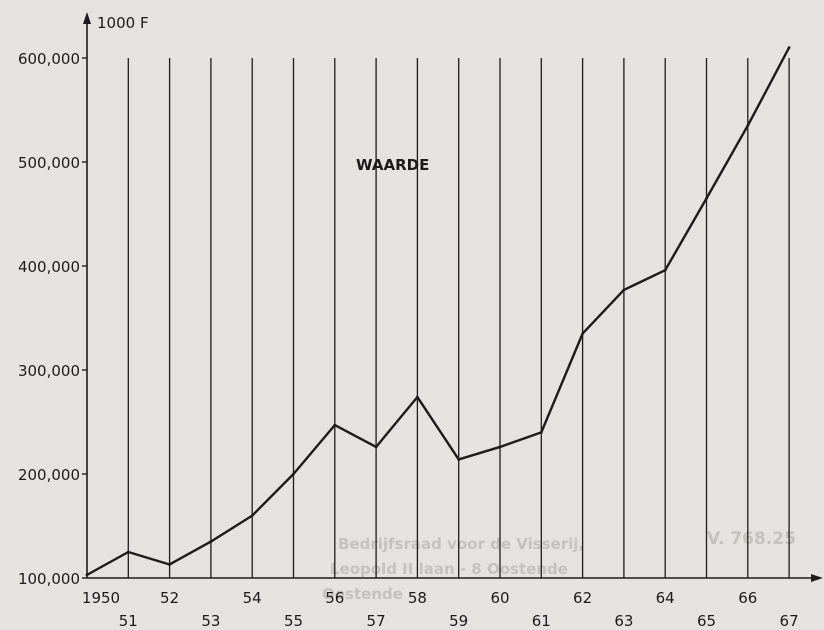 The height and width of the screenshot is (630, 824). What do you see at coordinates (706, 621) in the screenshot?
I see `x-tick-label: 65` at bounding box center [706, 621].